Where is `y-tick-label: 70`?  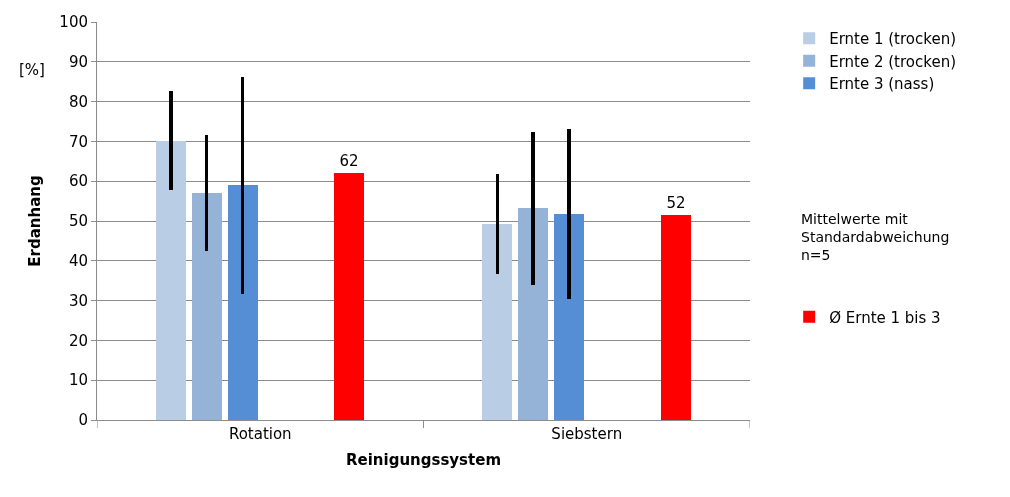
y-tick-label: 70 is located at coordinates (78, 141).